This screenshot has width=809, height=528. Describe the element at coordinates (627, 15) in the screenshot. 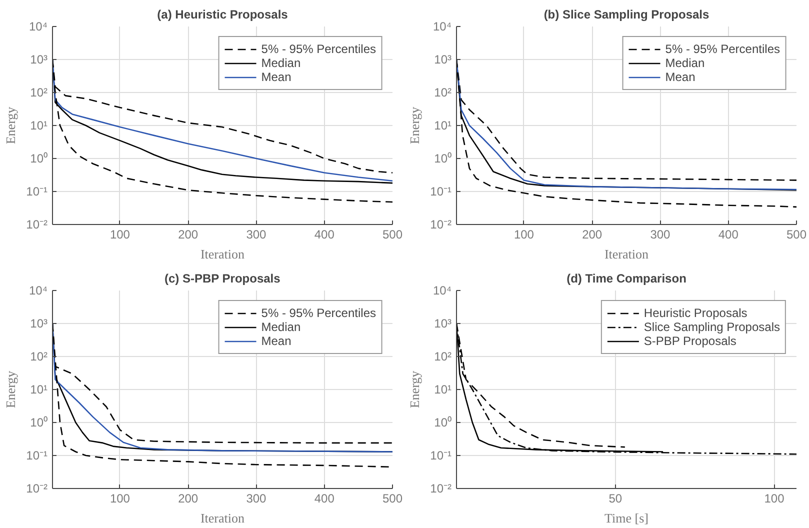

I see `chart-title: (b) Slice Sampling Proposals` at that location.